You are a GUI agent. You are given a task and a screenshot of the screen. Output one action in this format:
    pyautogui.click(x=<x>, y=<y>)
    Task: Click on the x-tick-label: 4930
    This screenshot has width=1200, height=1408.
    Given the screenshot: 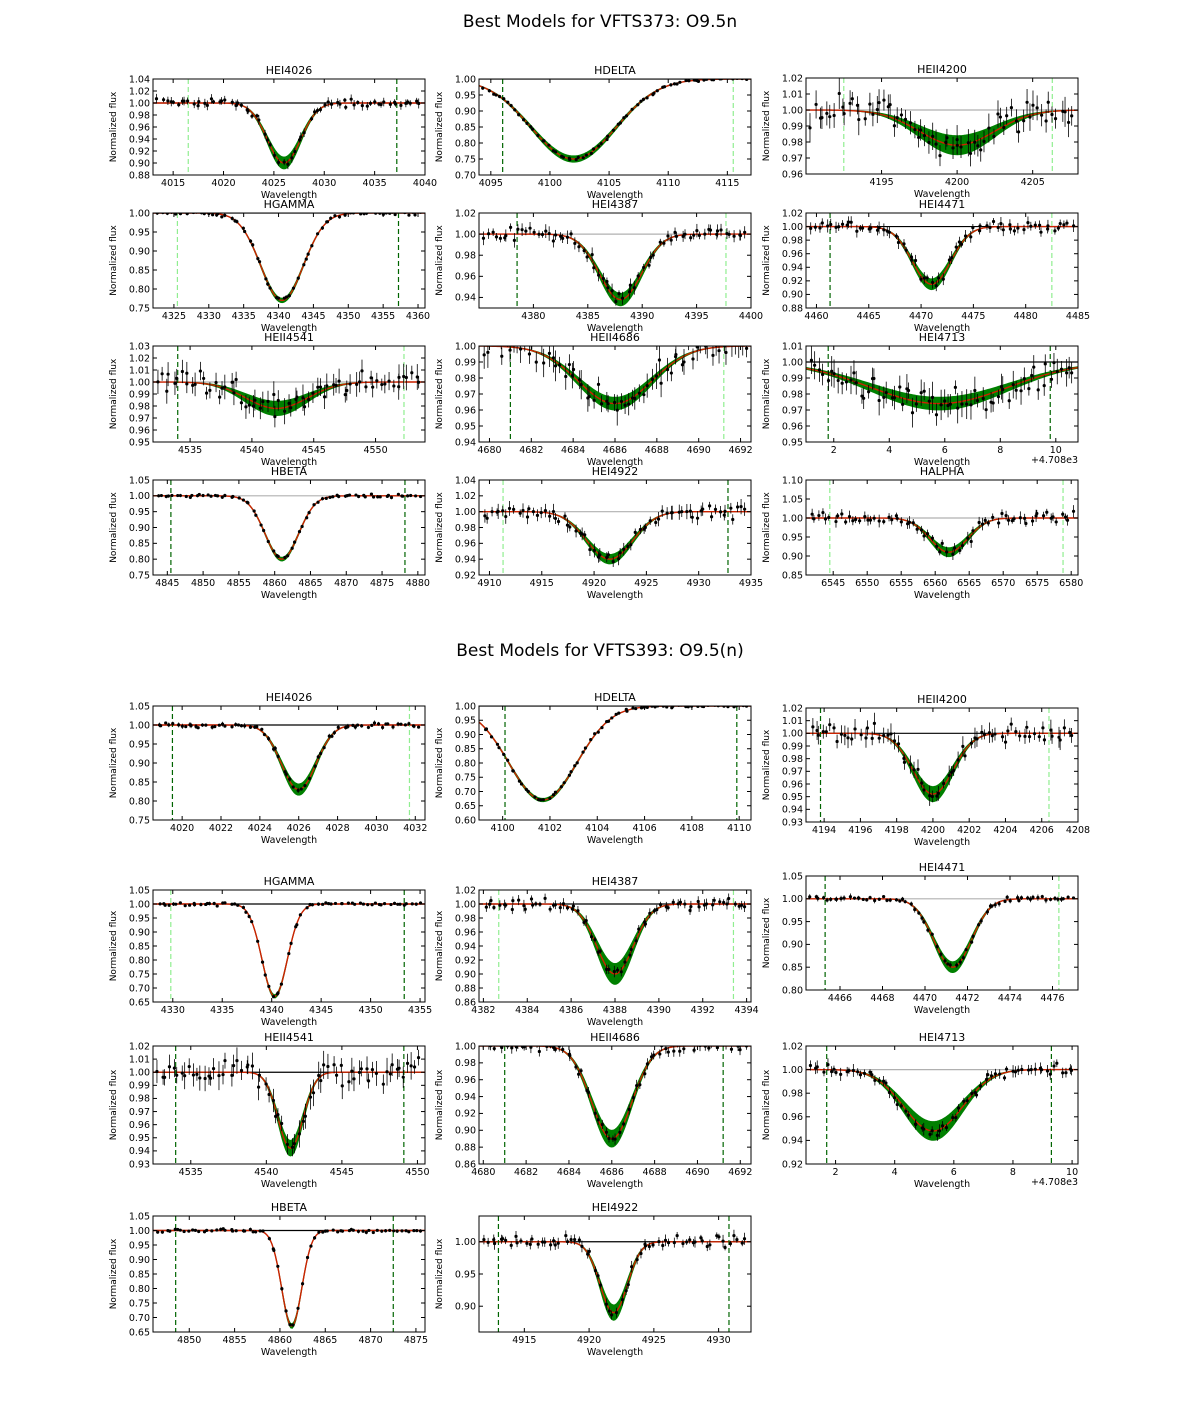 What is the action you would take?
    pyautogui.click(x=699, y=583)
    